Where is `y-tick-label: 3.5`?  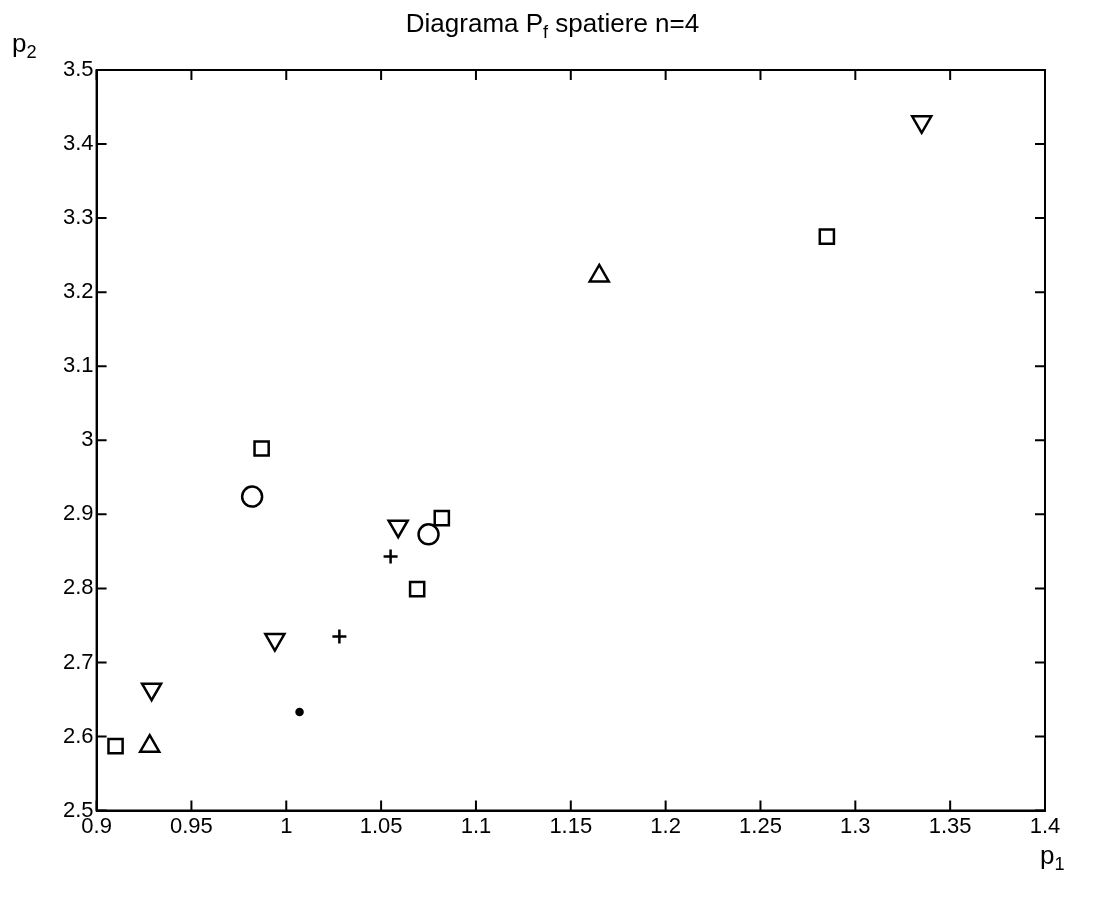
y-tick-label: 3.5 is located at coordinates (78, 69).